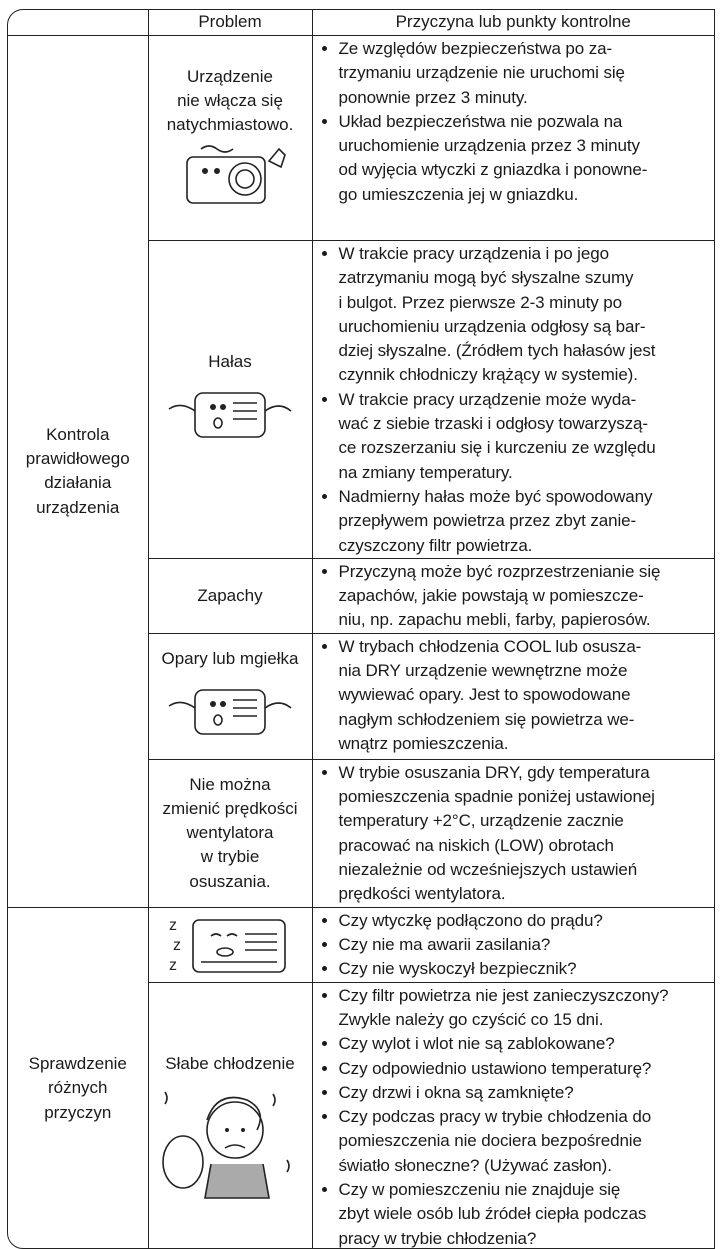 This screenshot has height=1249, width=723. What do you see at coordinates (230, 77) in the screenshot?
I see `problem-line: Urządzenie` at bounding box center [230, 77].